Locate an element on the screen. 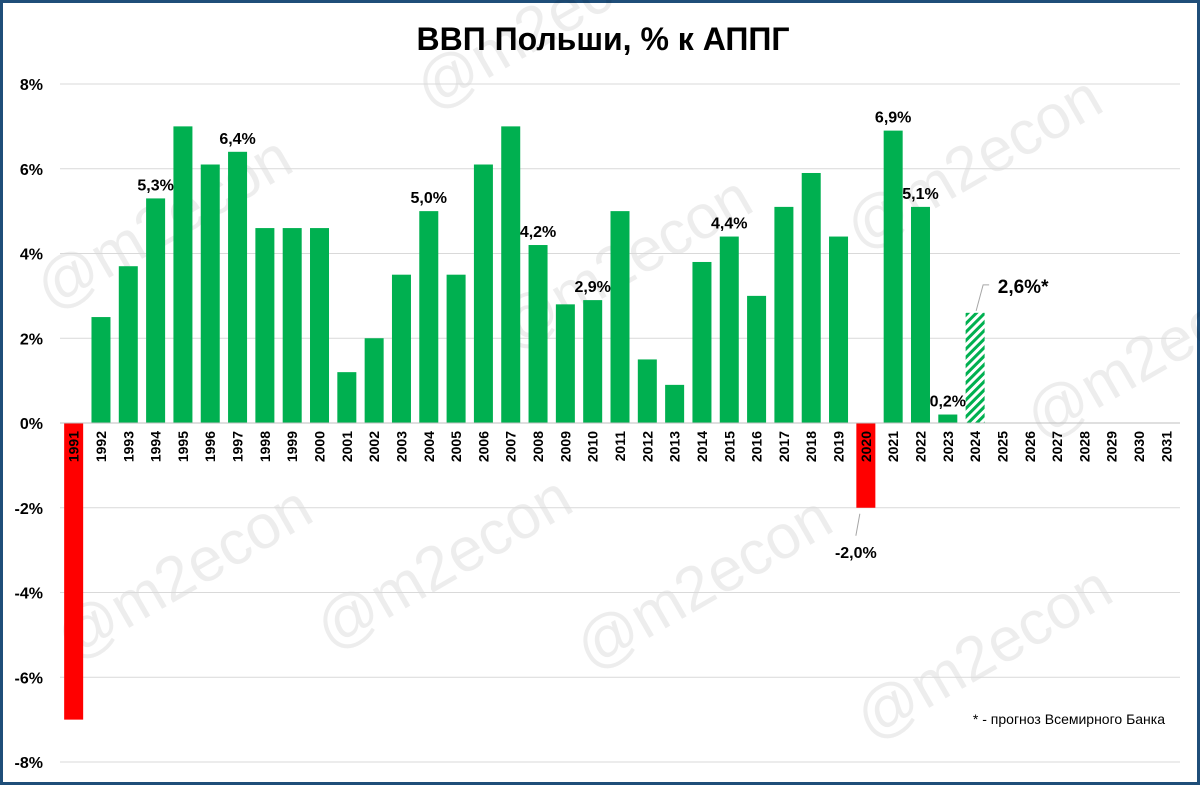 The height and width of the screenshot is (785, 1200). bar-2014 is located at coordinates (702, 342).